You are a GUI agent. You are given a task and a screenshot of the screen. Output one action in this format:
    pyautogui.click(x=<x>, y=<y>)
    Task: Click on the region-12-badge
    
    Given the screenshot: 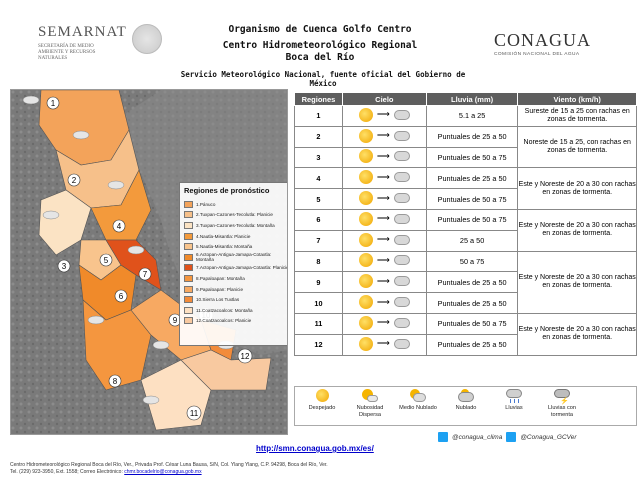 What is the action you would take?
    pyautogui.click(x=245, y=356)
    